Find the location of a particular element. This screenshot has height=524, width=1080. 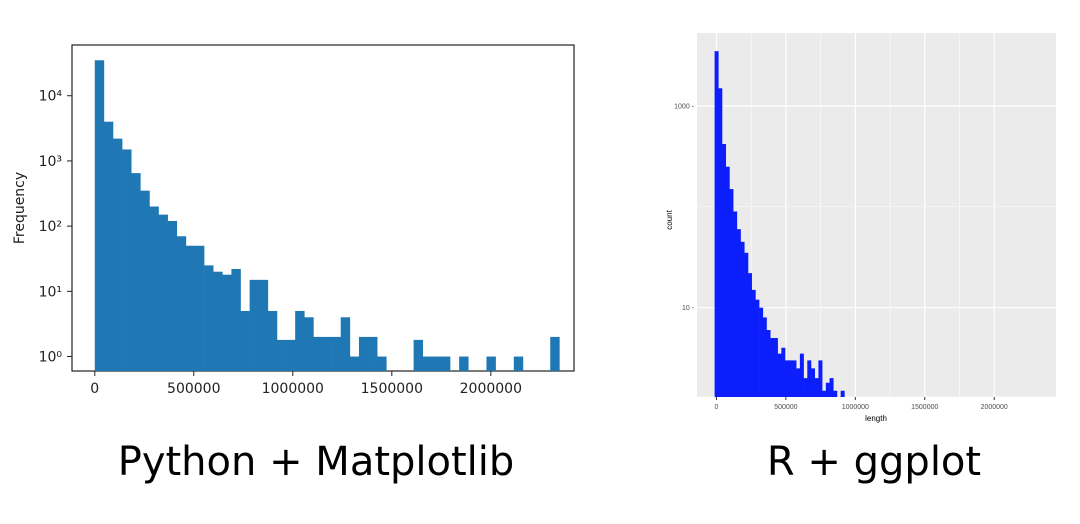

caption-right: R + ggplot is located at coordinates (874, 462).